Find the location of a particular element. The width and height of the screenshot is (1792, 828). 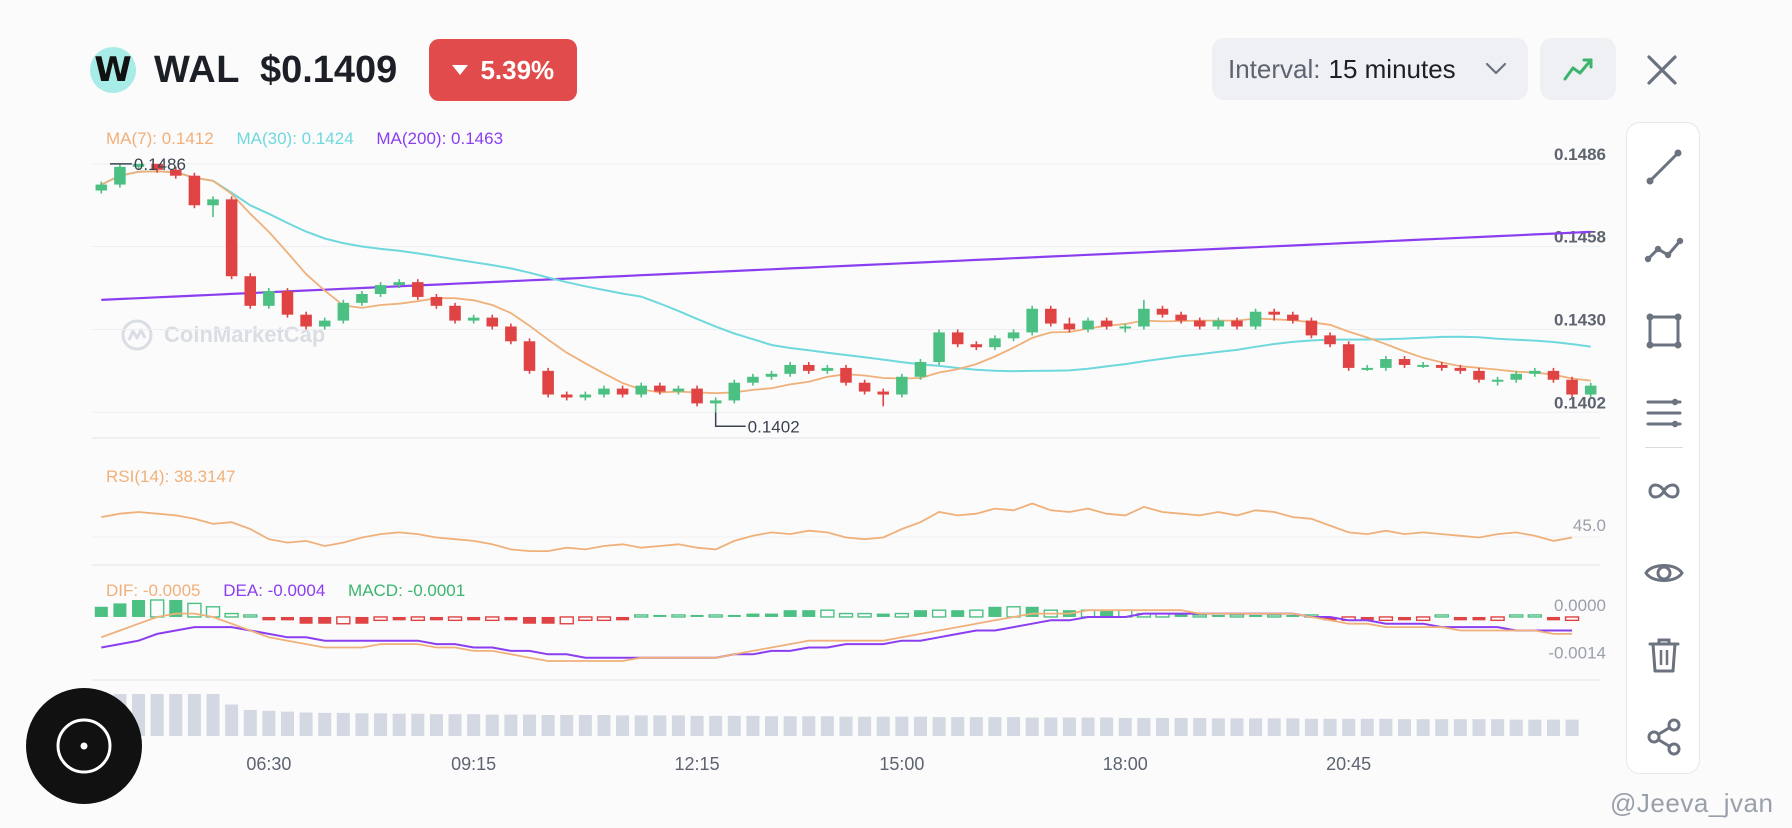

macd-axis-label: 0.0000 is located at coordinates (1580, 605).